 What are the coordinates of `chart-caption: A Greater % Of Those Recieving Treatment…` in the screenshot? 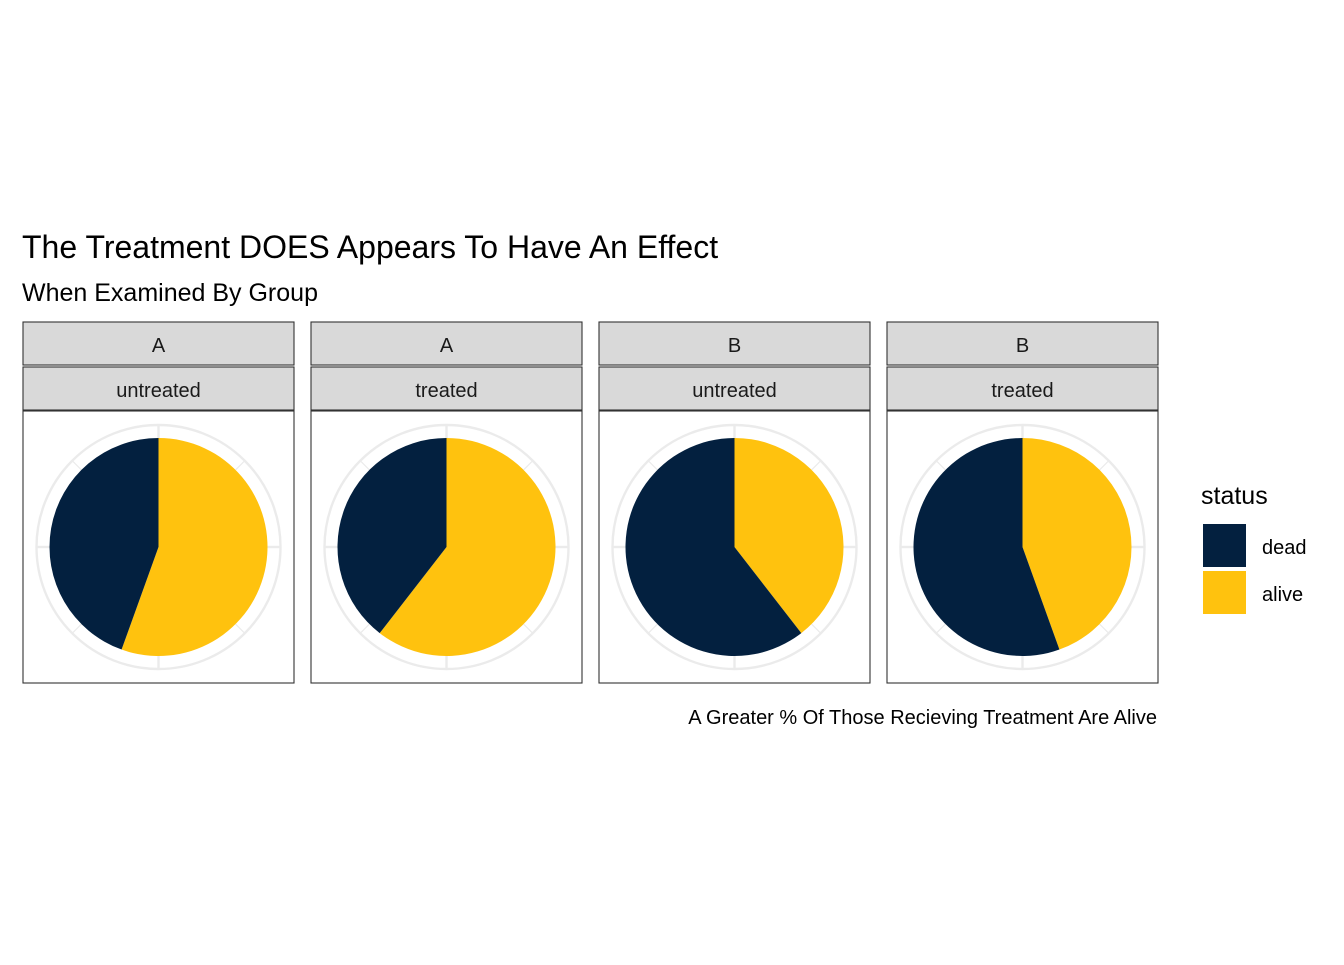 It's located at (922, 718).